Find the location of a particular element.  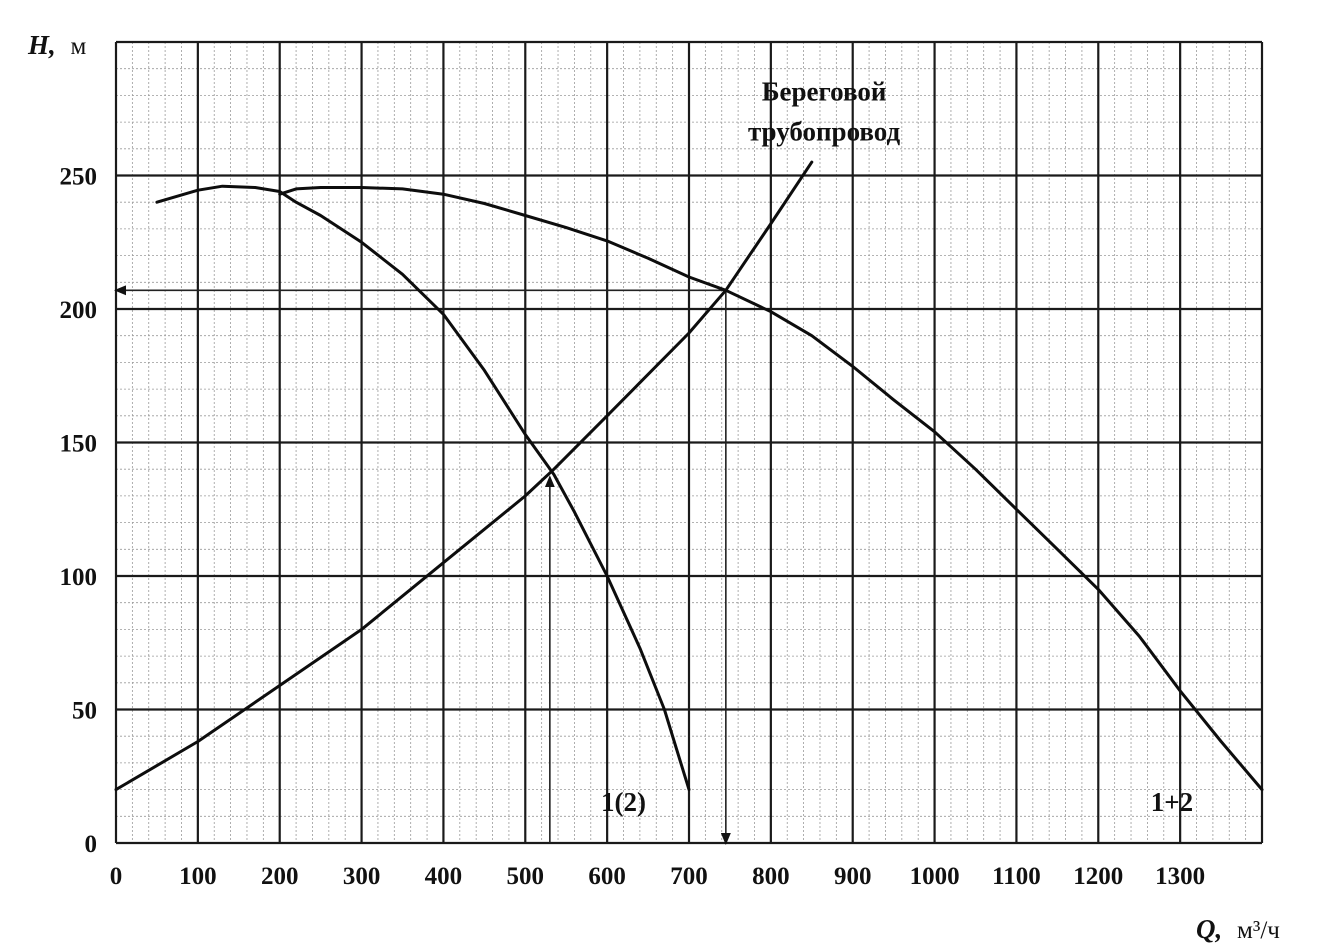

x-tick-label: 1100 is located at coordinates (1016, 876).